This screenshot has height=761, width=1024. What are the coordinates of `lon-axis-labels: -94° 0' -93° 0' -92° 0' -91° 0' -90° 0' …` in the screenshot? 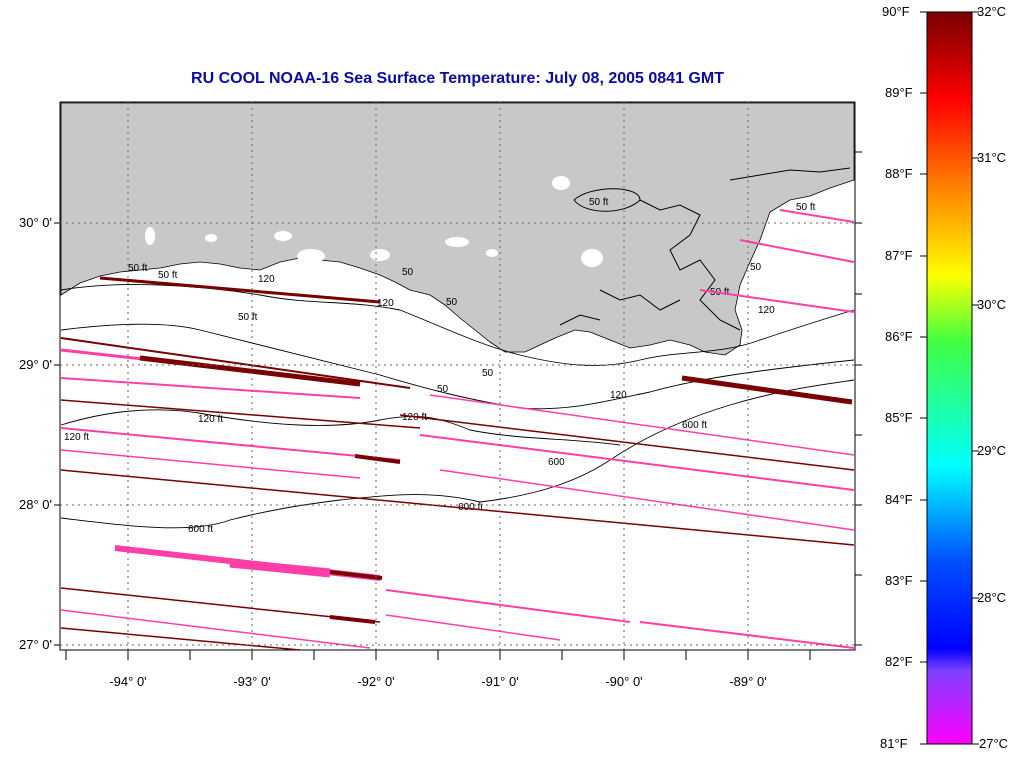 It's located at (437, 681).